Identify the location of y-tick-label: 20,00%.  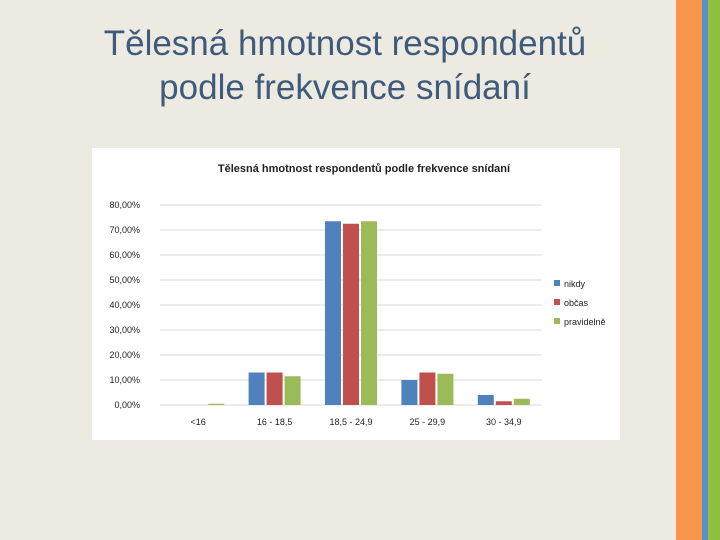
(124, 355).